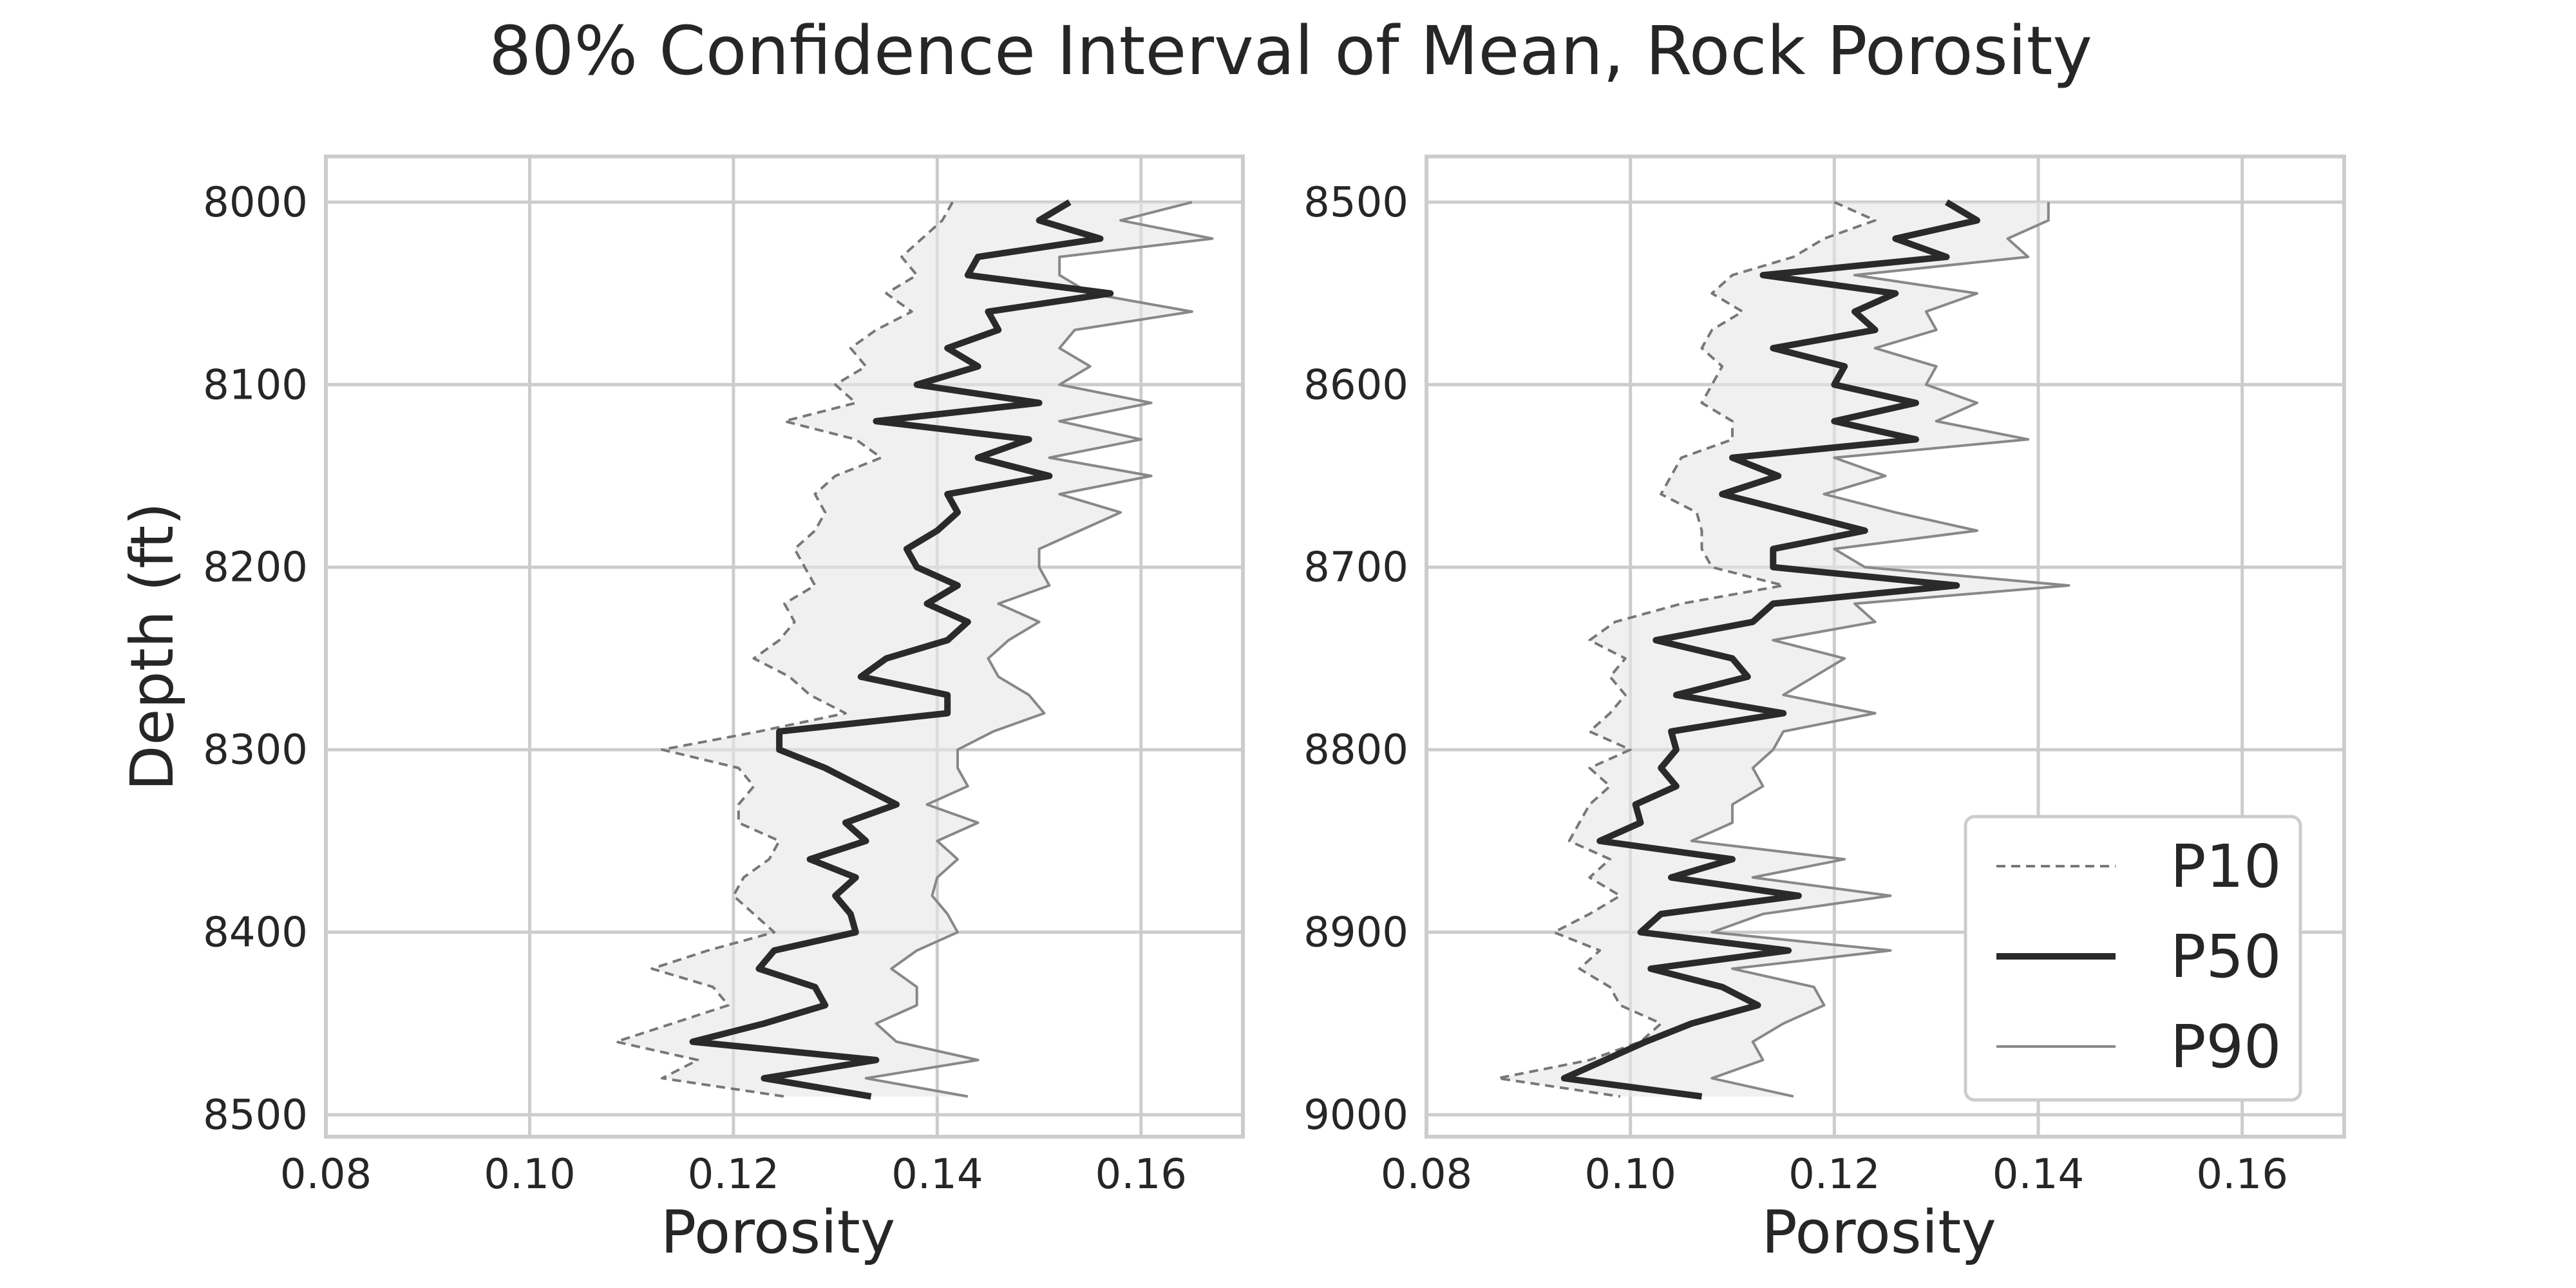 Image resolution: width=2576 pixels, height=1288 pixels. Describe the element at coordinates (256, 750) in the screenshot. I see `y-tick-label: 8300` at that location.